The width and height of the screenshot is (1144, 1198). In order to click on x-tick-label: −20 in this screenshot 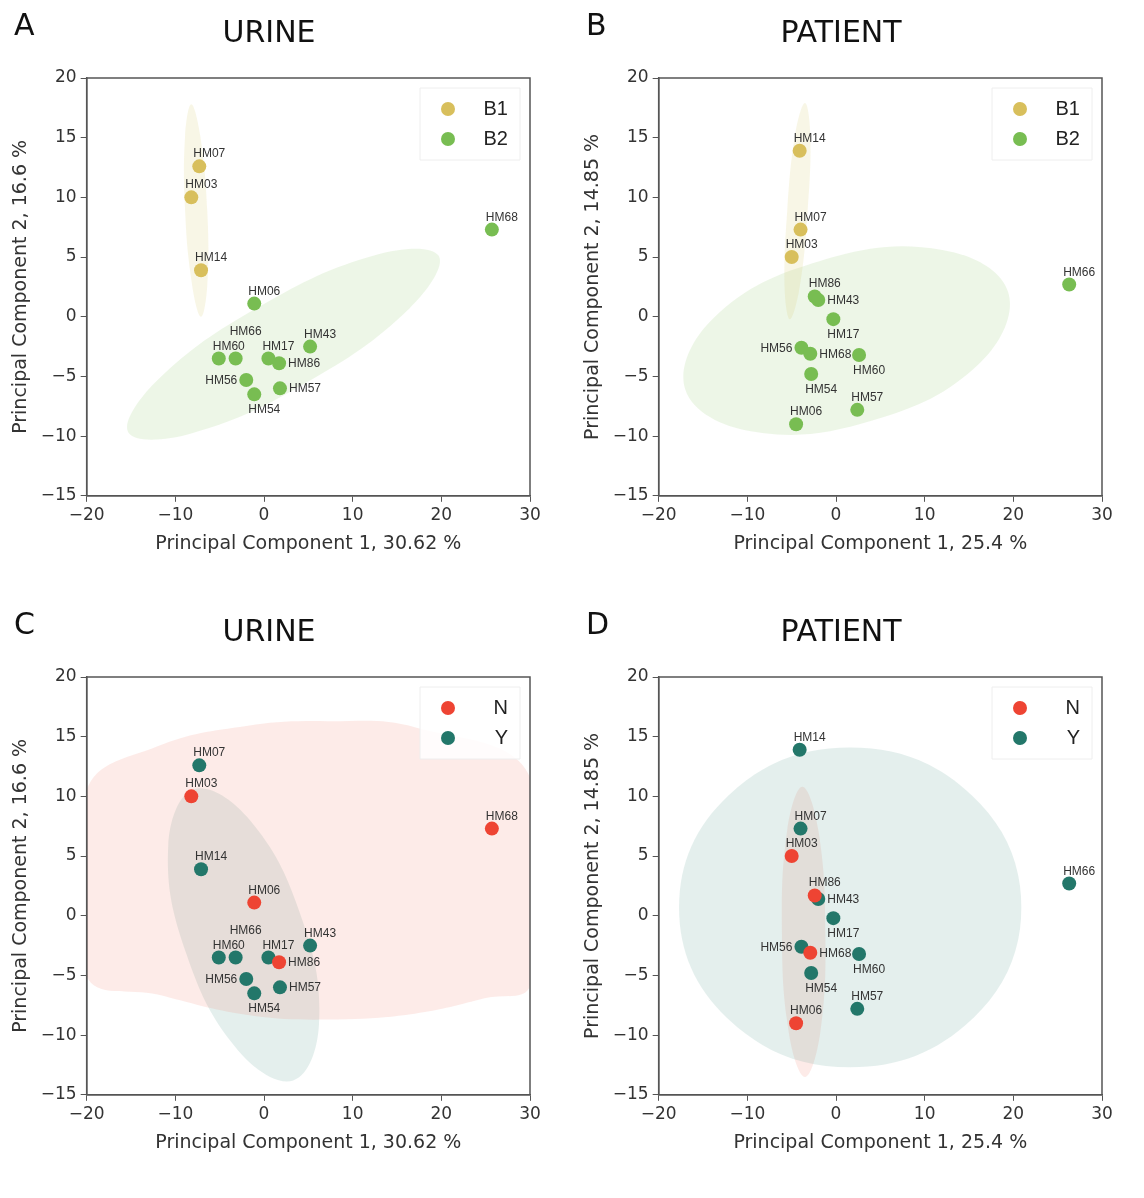, I will do `click(658, 1113)`.